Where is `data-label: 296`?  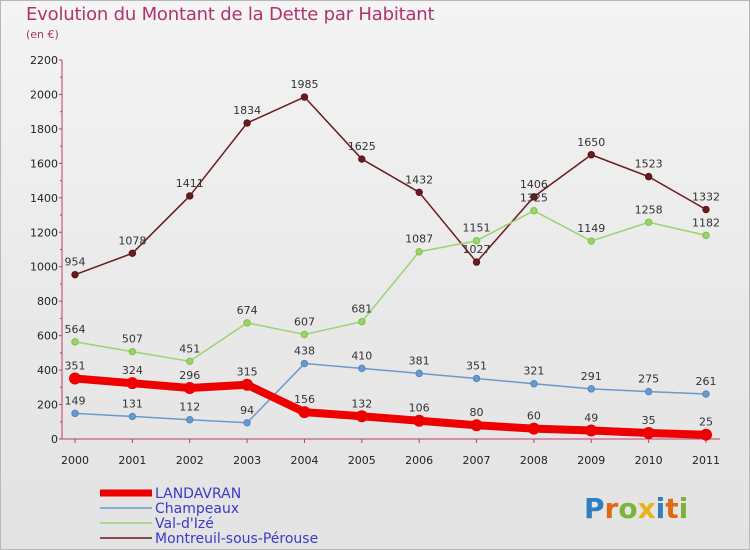
data-label: 296 is located at coordinates (189, 375).